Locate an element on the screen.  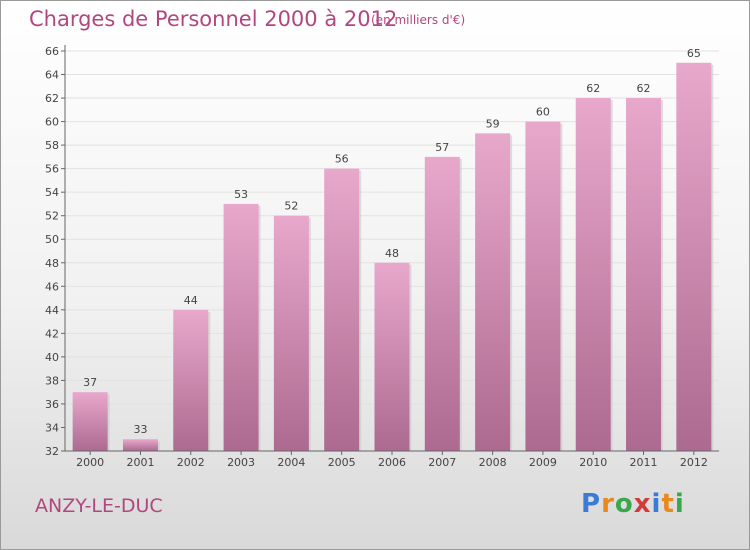
x-tick-label: 2004 is located at coordinates (291, 462).